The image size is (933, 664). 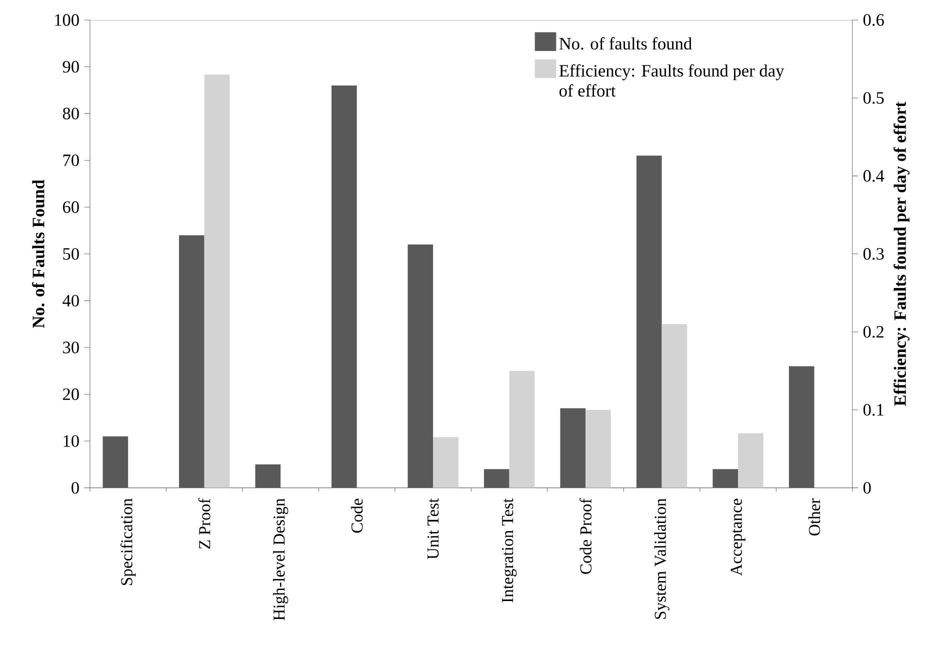 What do you see at coordinates (625, 43) in the screenshot?
I see `legend-label: No. of faults found` at bounding box center [625, 43].